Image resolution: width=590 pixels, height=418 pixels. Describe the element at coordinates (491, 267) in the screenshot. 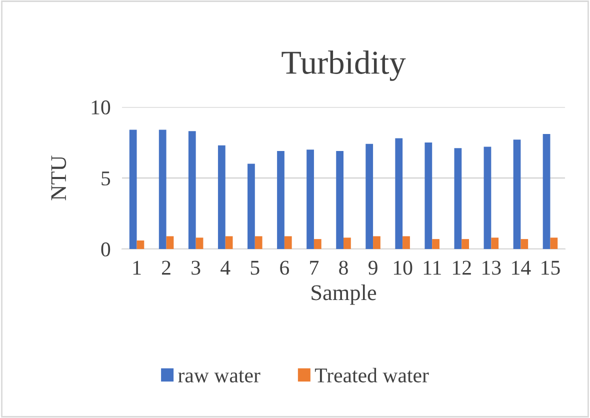

I see `x-tick-label: 13` at that location.